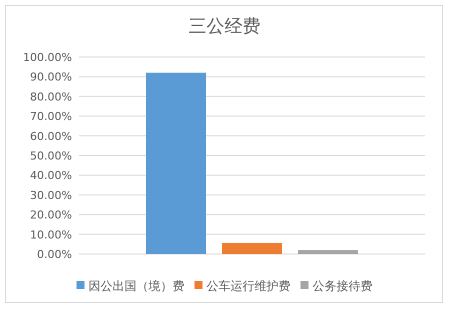 This screenshot has height=310, width=449. Describe the element at coordinates (136, 286) in the screenshot. I see `legend-label: 因公出国（境）费` at that location.